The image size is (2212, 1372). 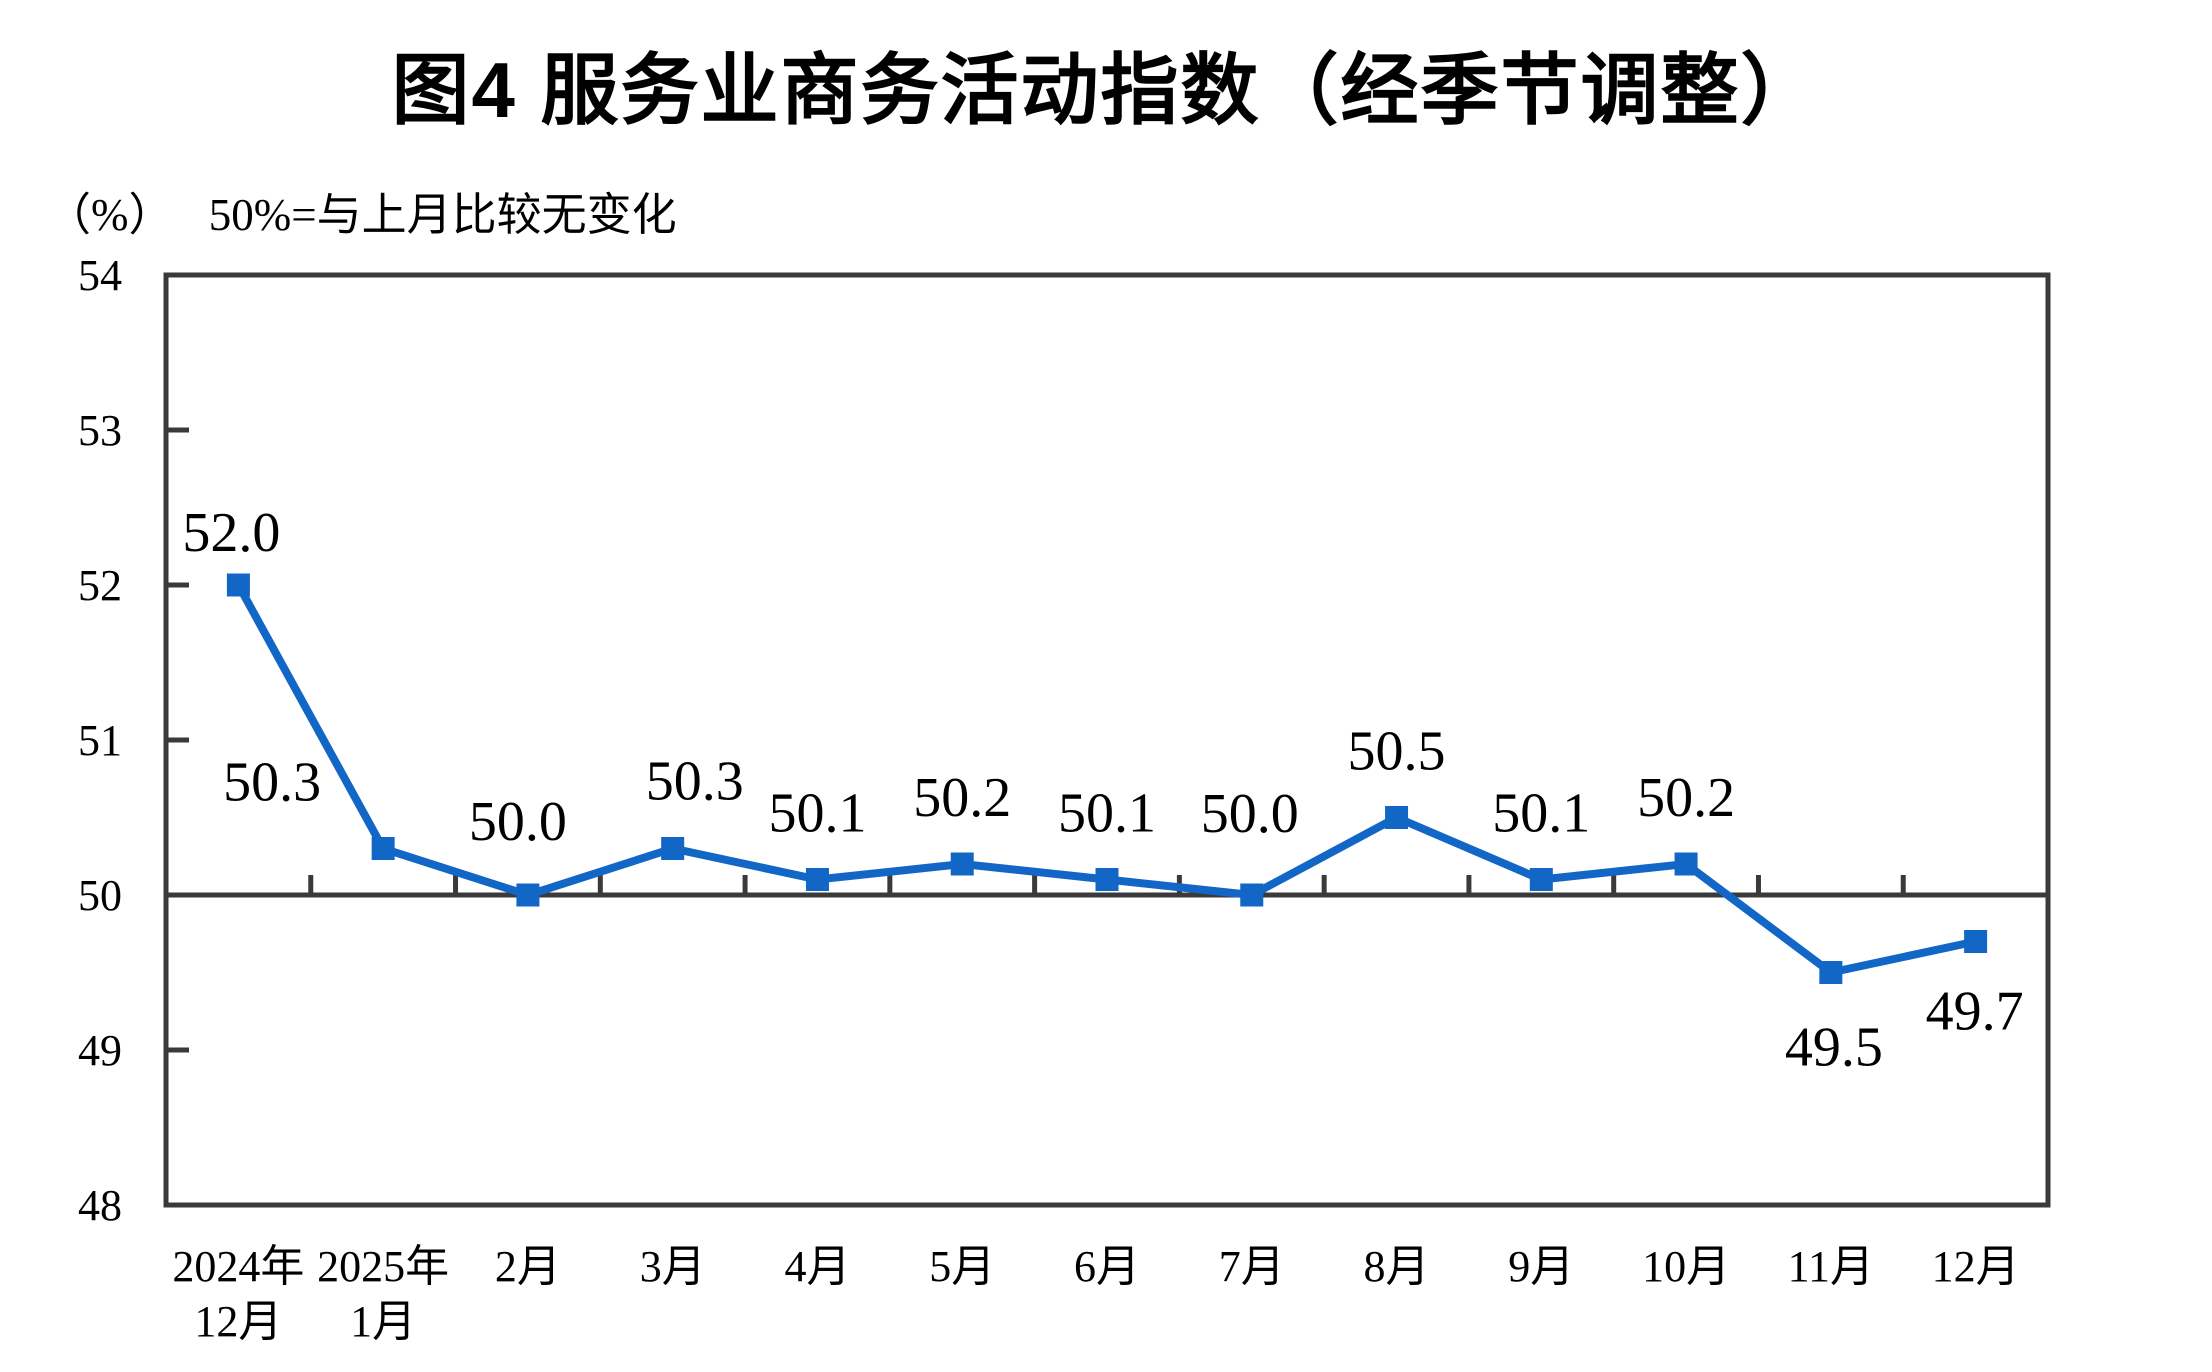 I want to click on x-axis-category-label: 5月, so click(x=962, y=1266).